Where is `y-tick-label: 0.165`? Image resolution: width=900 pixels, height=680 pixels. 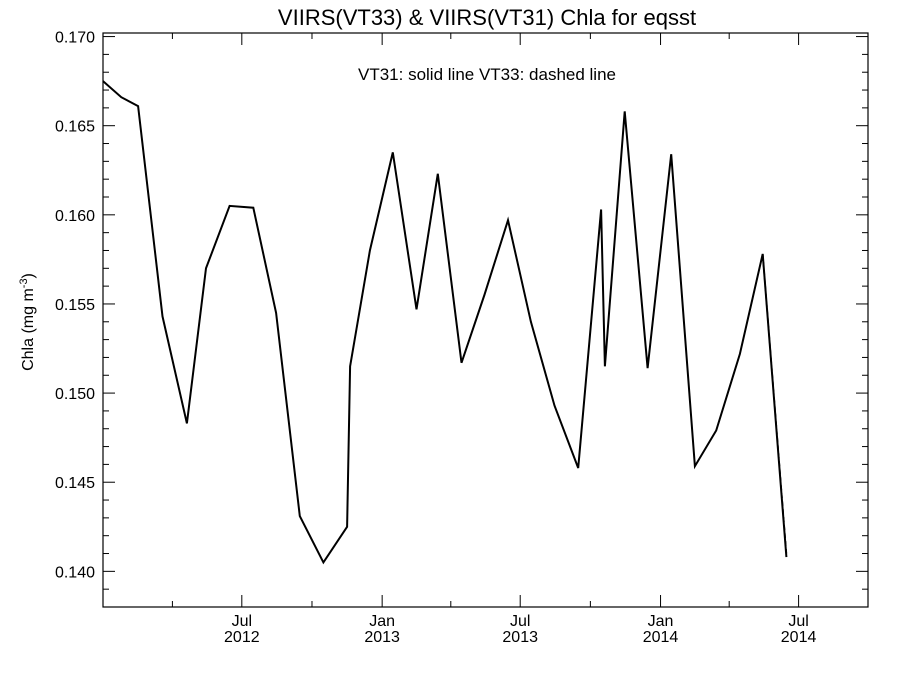 y-tick-label: 0.165 is located at coordinates (75, 127).